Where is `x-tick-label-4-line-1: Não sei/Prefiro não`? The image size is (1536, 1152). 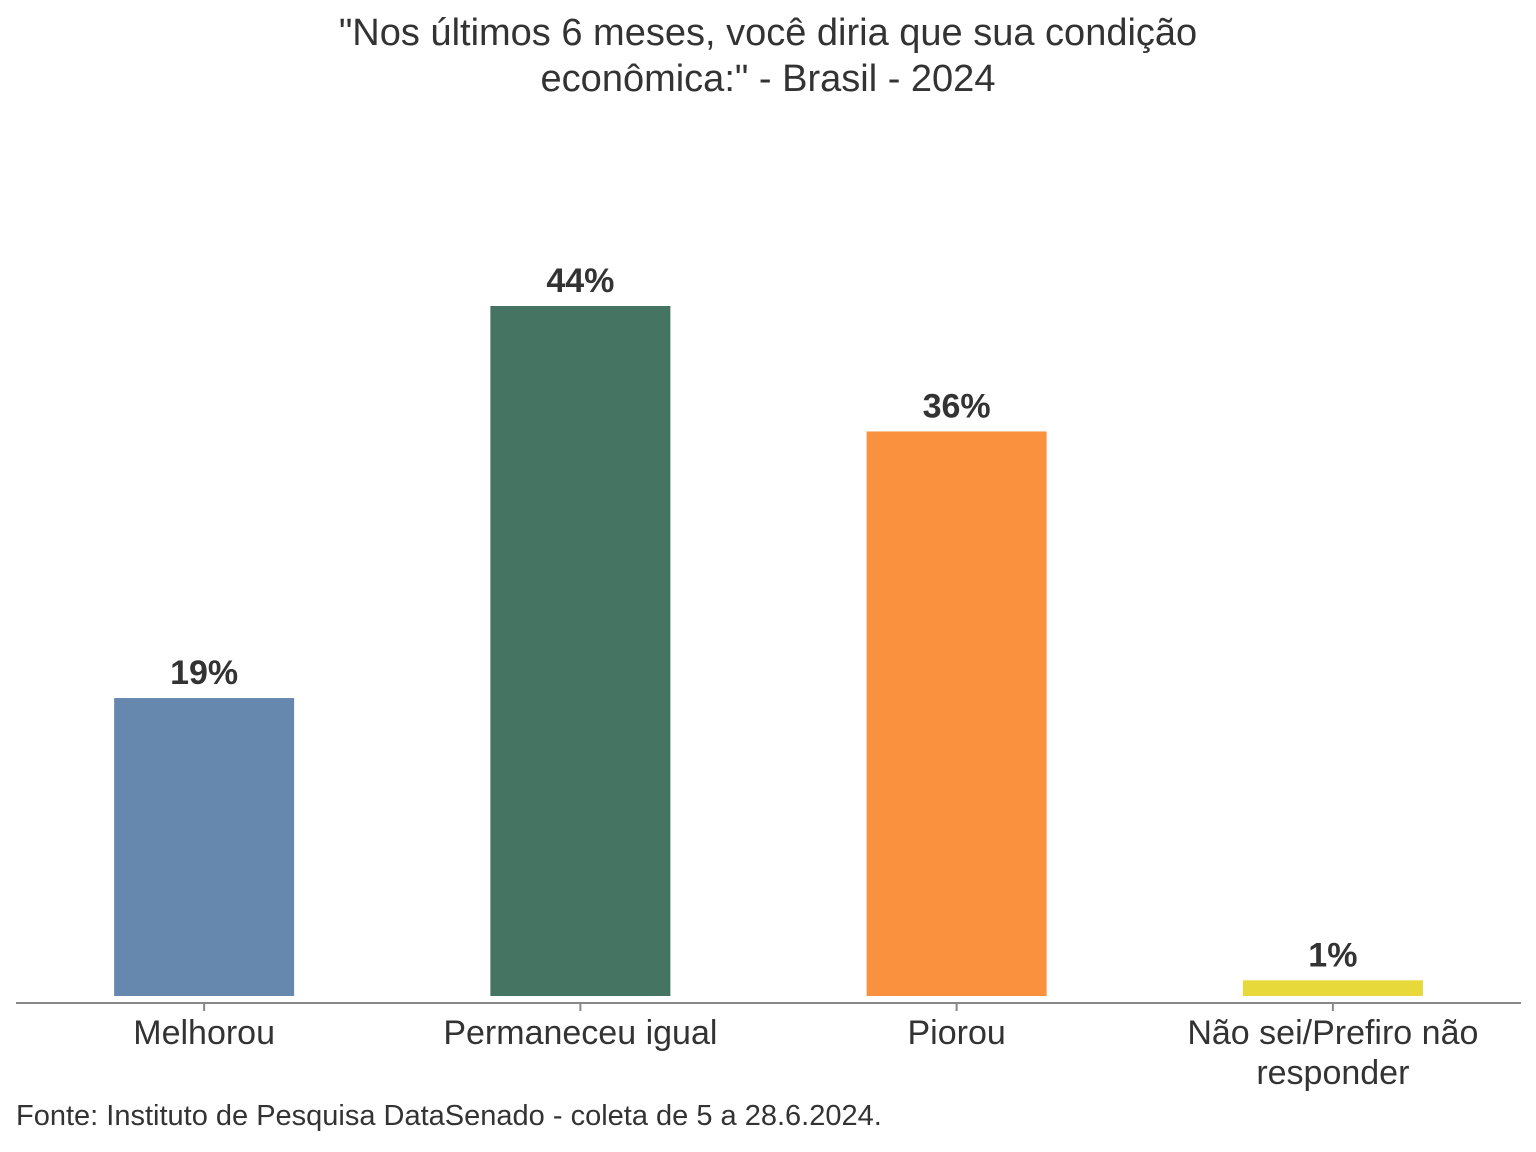
x-tick-label-4-line-1: Não sei/Prefiro não is located at coordinates (1332, 1033).